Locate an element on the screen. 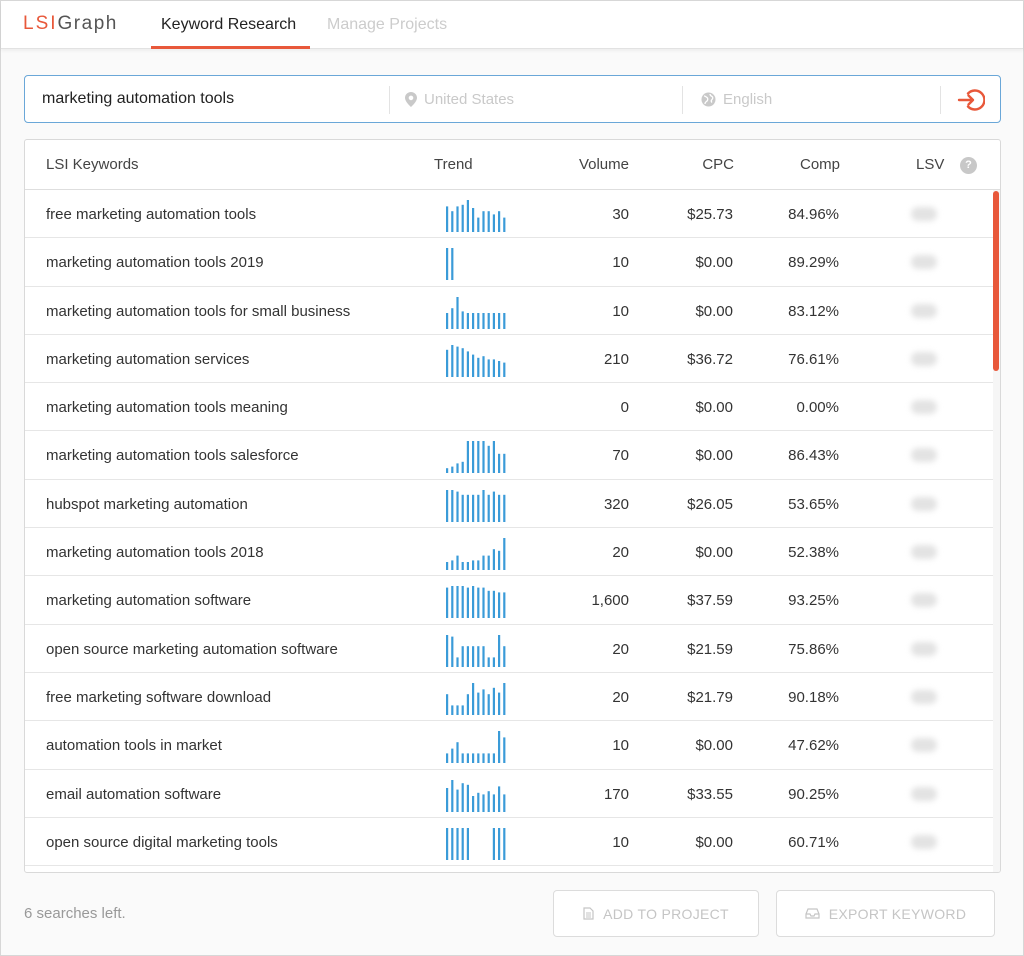  keyword-cell: marketing automation software is located at coordinates (149, 601).